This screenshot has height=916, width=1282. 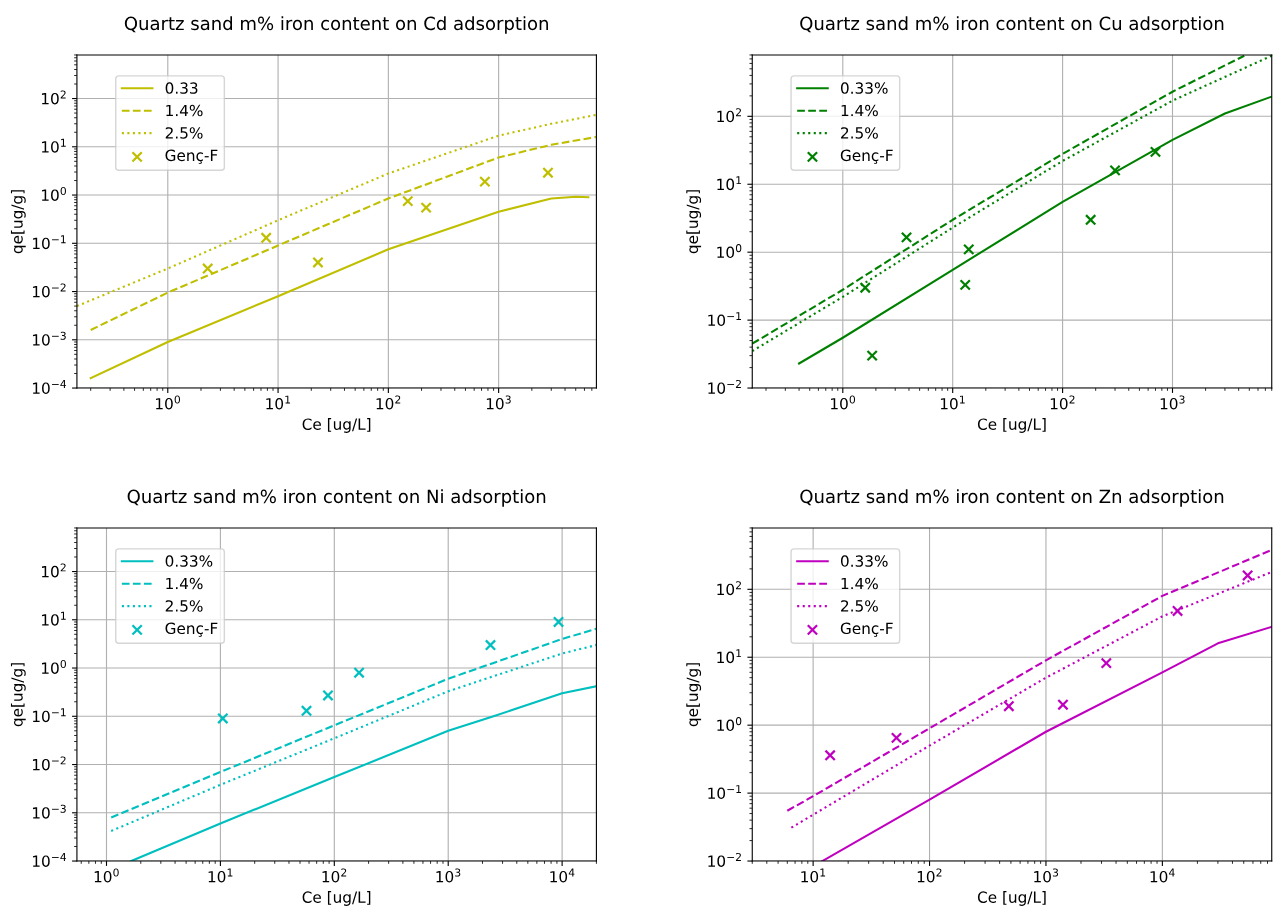 What do you see at coordinates (1012, 25) in the screenshot?
I see `chart-title: Quartz sand m% iron content on Cu adsorption` at bounding box center [1012, 25].